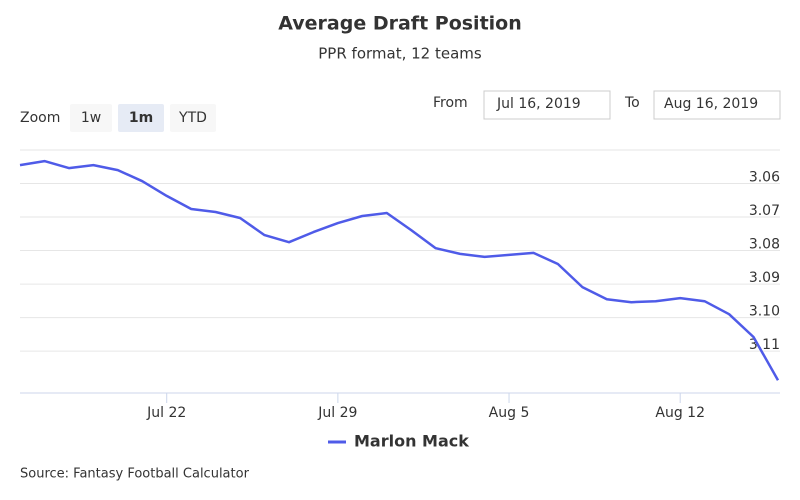  Describe the element at coordinates (337, 413) in the screenshot. I see `x-tick-label: Jul 29` at that location.